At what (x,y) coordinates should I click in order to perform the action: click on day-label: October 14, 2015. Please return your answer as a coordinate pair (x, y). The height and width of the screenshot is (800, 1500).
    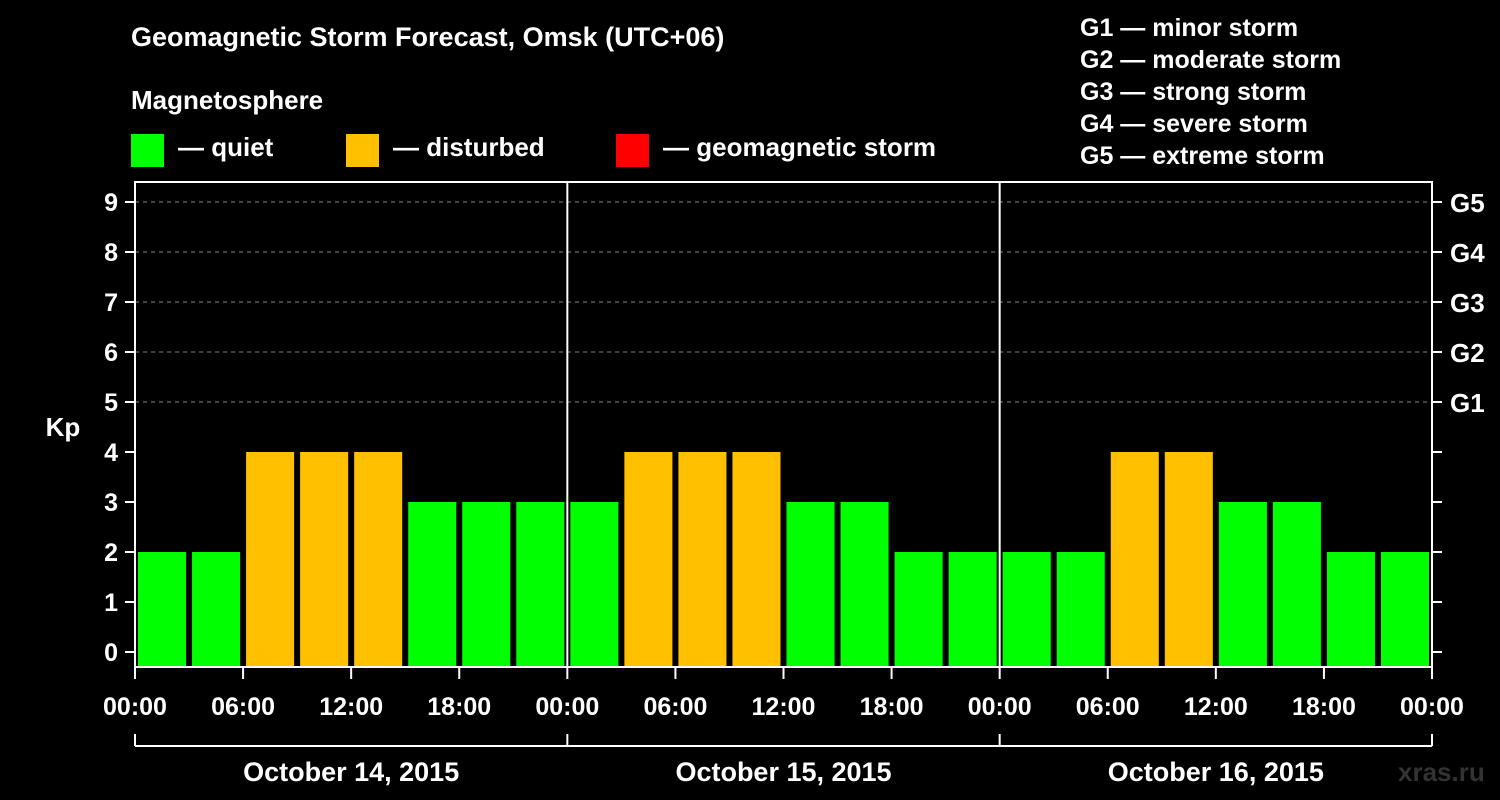
    Looking at the image, I should click on (351, 772).